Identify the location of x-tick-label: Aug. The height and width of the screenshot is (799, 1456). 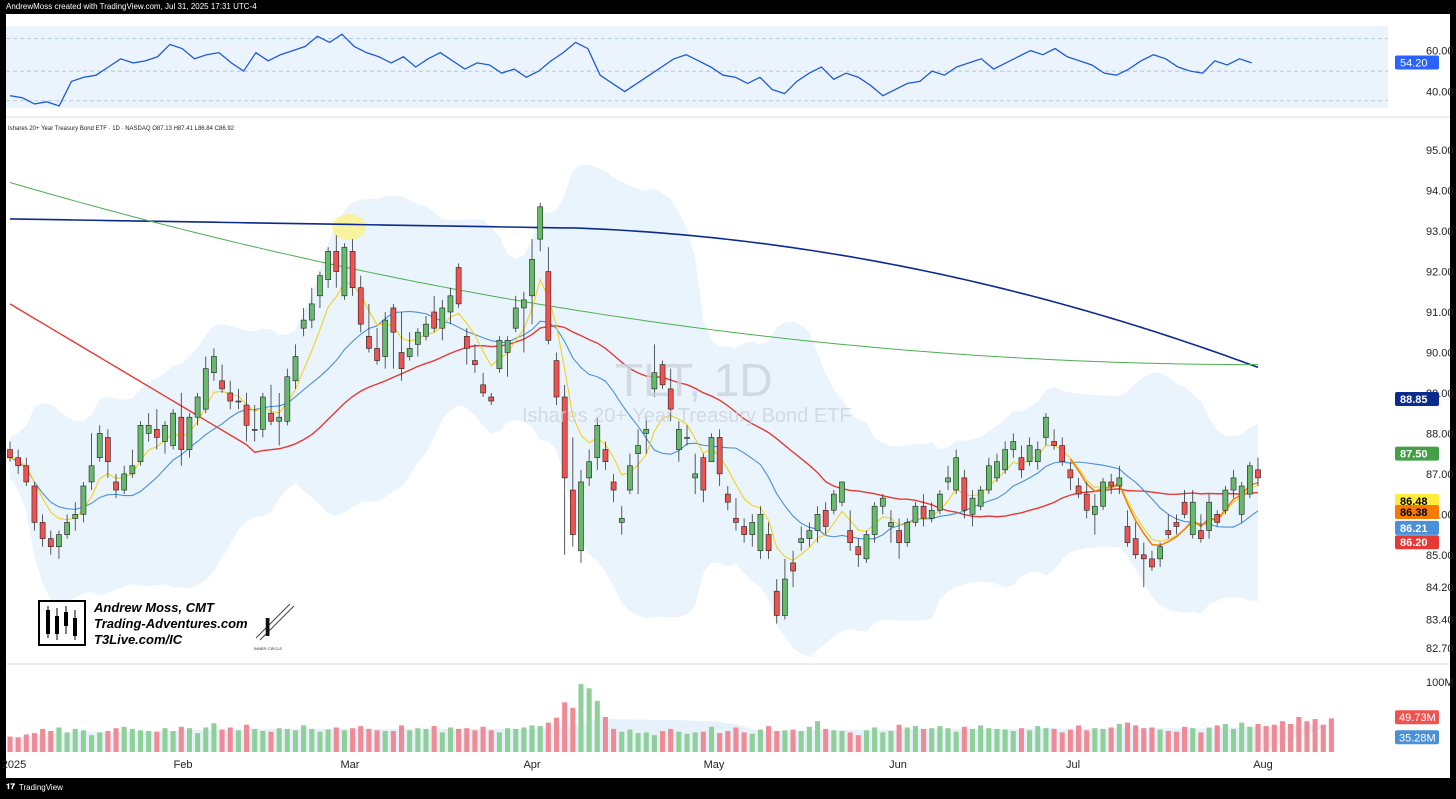
(1263, 765).